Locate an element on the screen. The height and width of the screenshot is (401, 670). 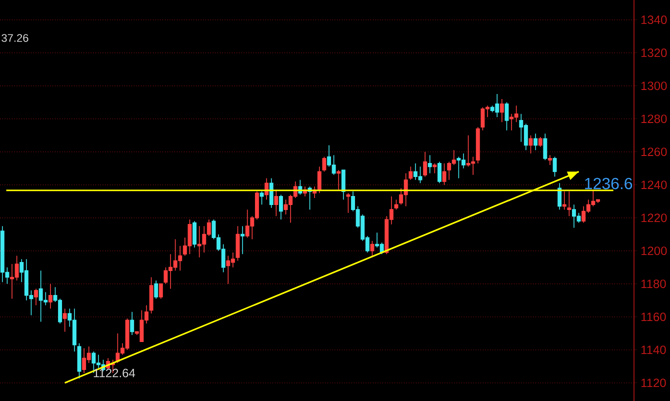
y-tick-label: 1140 is located at coordinates (653, 350).